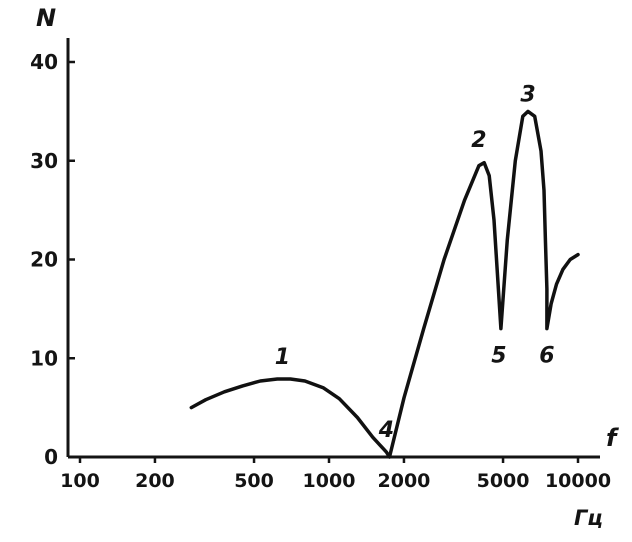 This screenshot has width=632, height=542. Describe the element at coordinates (51, 457) in the screenshot. I see `y-tick-label-0: 0` at that location.